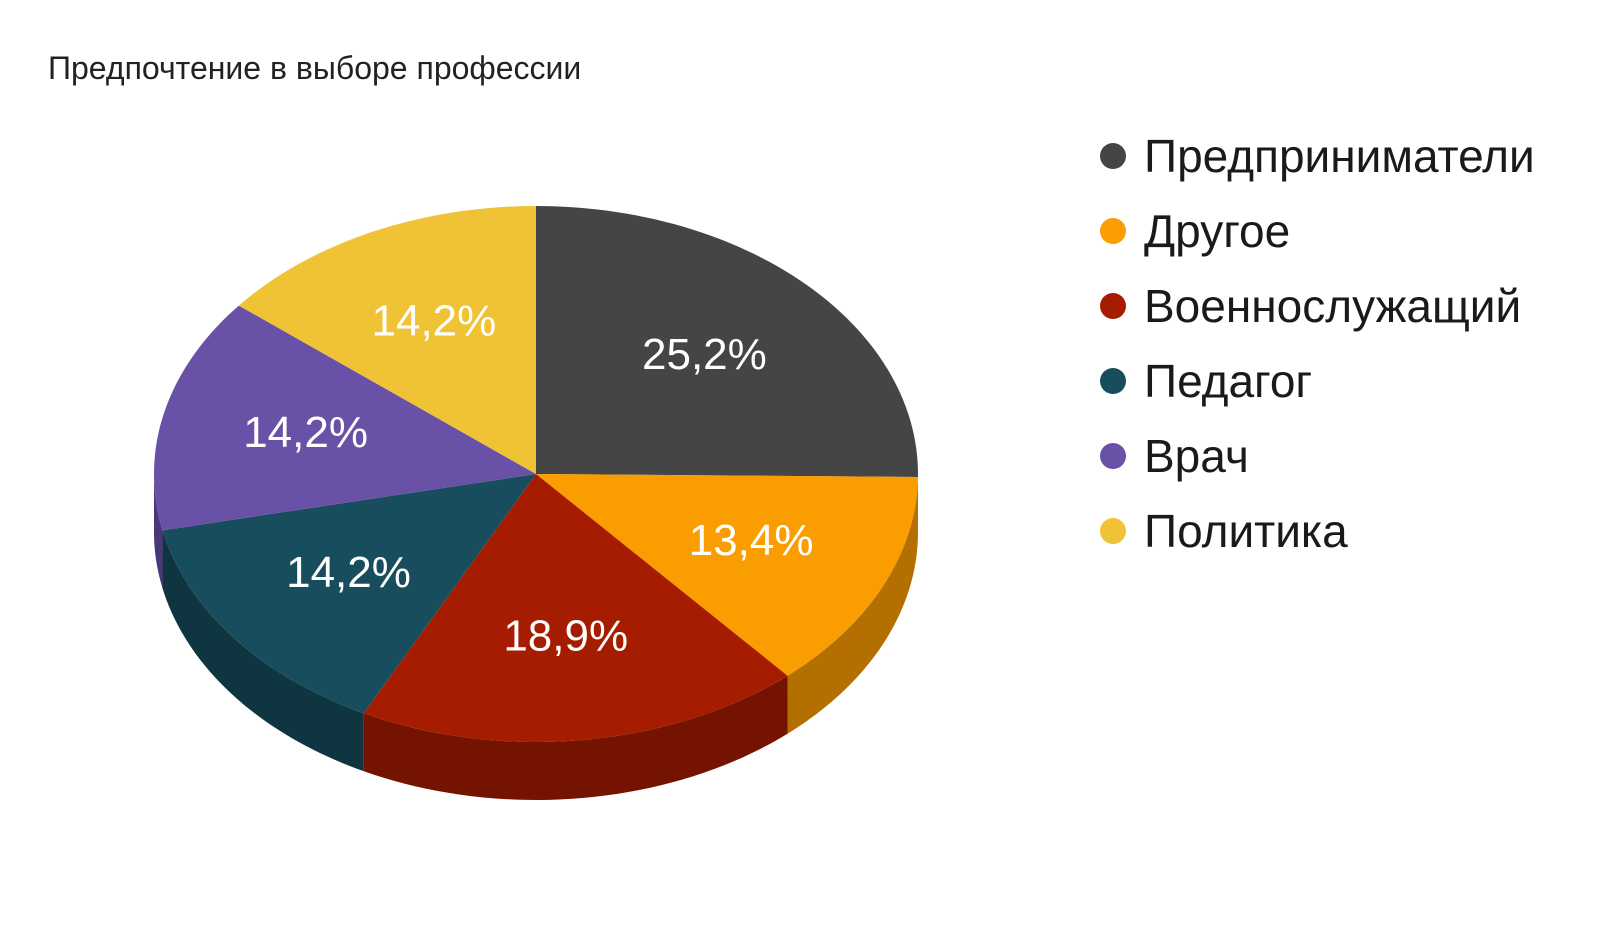  What do you see at coordinates (305, 432) in the screenshot?
I see `data-label-5: 14,2%` at bounding box center [305, 432].